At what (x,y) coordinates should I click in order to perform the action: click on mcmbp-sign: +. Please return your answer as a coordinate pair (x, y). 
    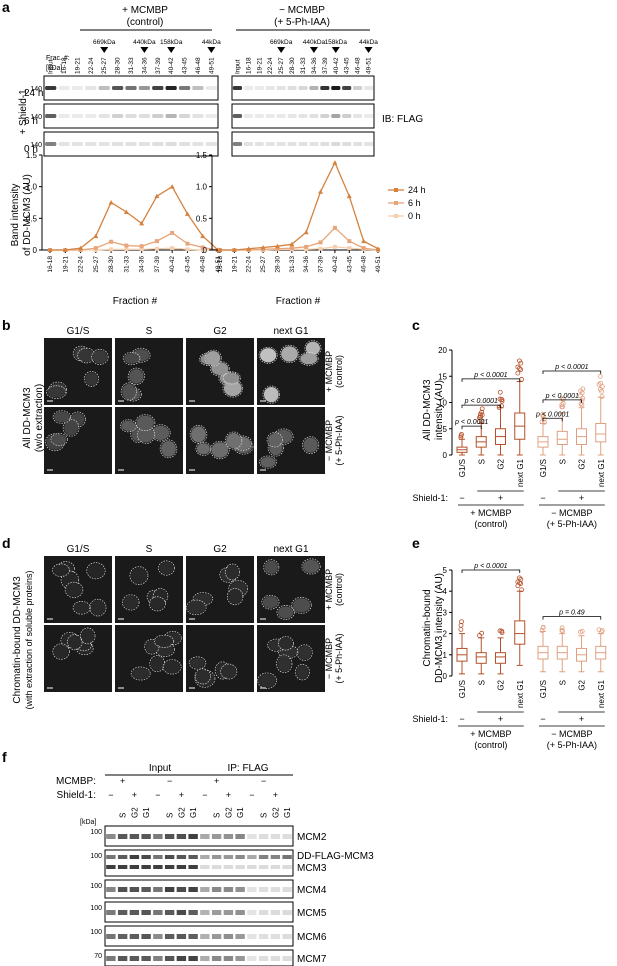
    Looking at the image, I should click on (122, 781).